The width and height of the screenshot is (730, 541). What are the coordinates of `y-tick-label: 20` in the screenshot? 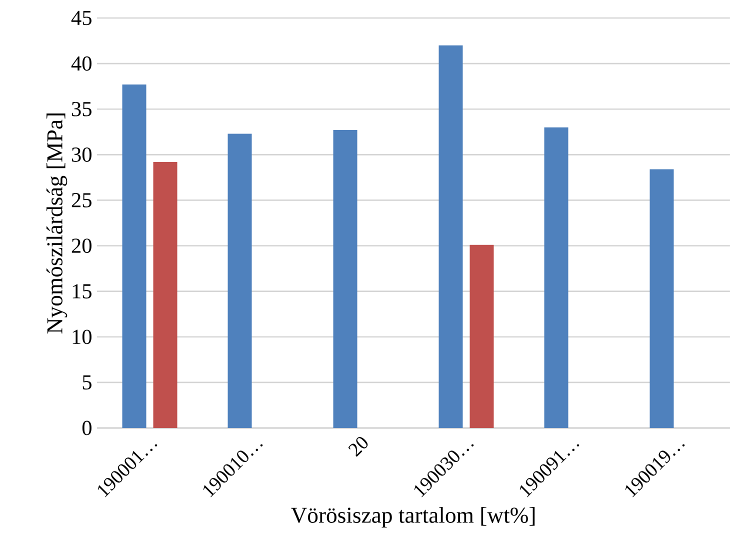 It's located at (82, 245).